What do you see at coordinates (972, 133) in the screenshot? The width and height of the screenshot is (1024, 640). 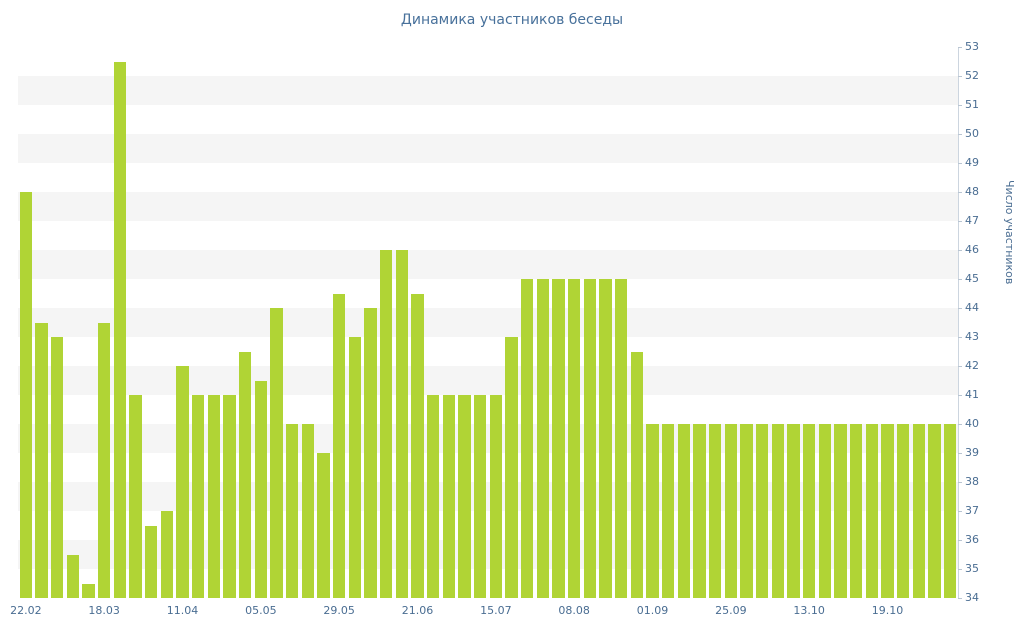 I see `y-tick-label: 50` at bounding box center [972, 133].